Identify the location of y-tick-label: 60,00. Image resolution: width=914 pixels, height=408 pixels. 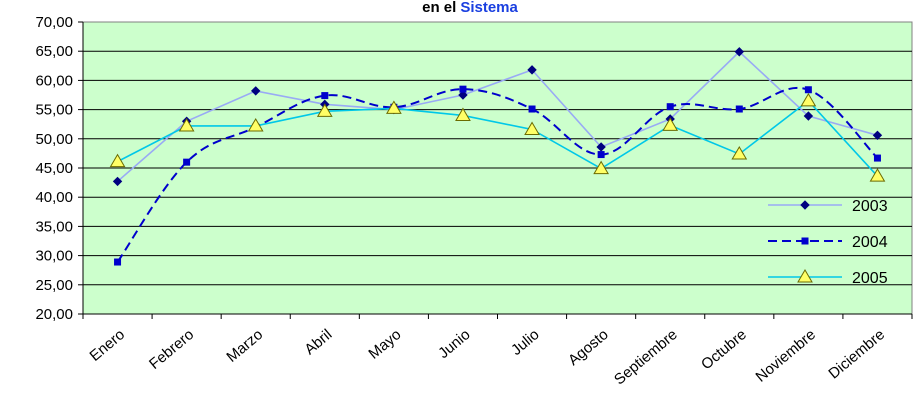
(54, 80).